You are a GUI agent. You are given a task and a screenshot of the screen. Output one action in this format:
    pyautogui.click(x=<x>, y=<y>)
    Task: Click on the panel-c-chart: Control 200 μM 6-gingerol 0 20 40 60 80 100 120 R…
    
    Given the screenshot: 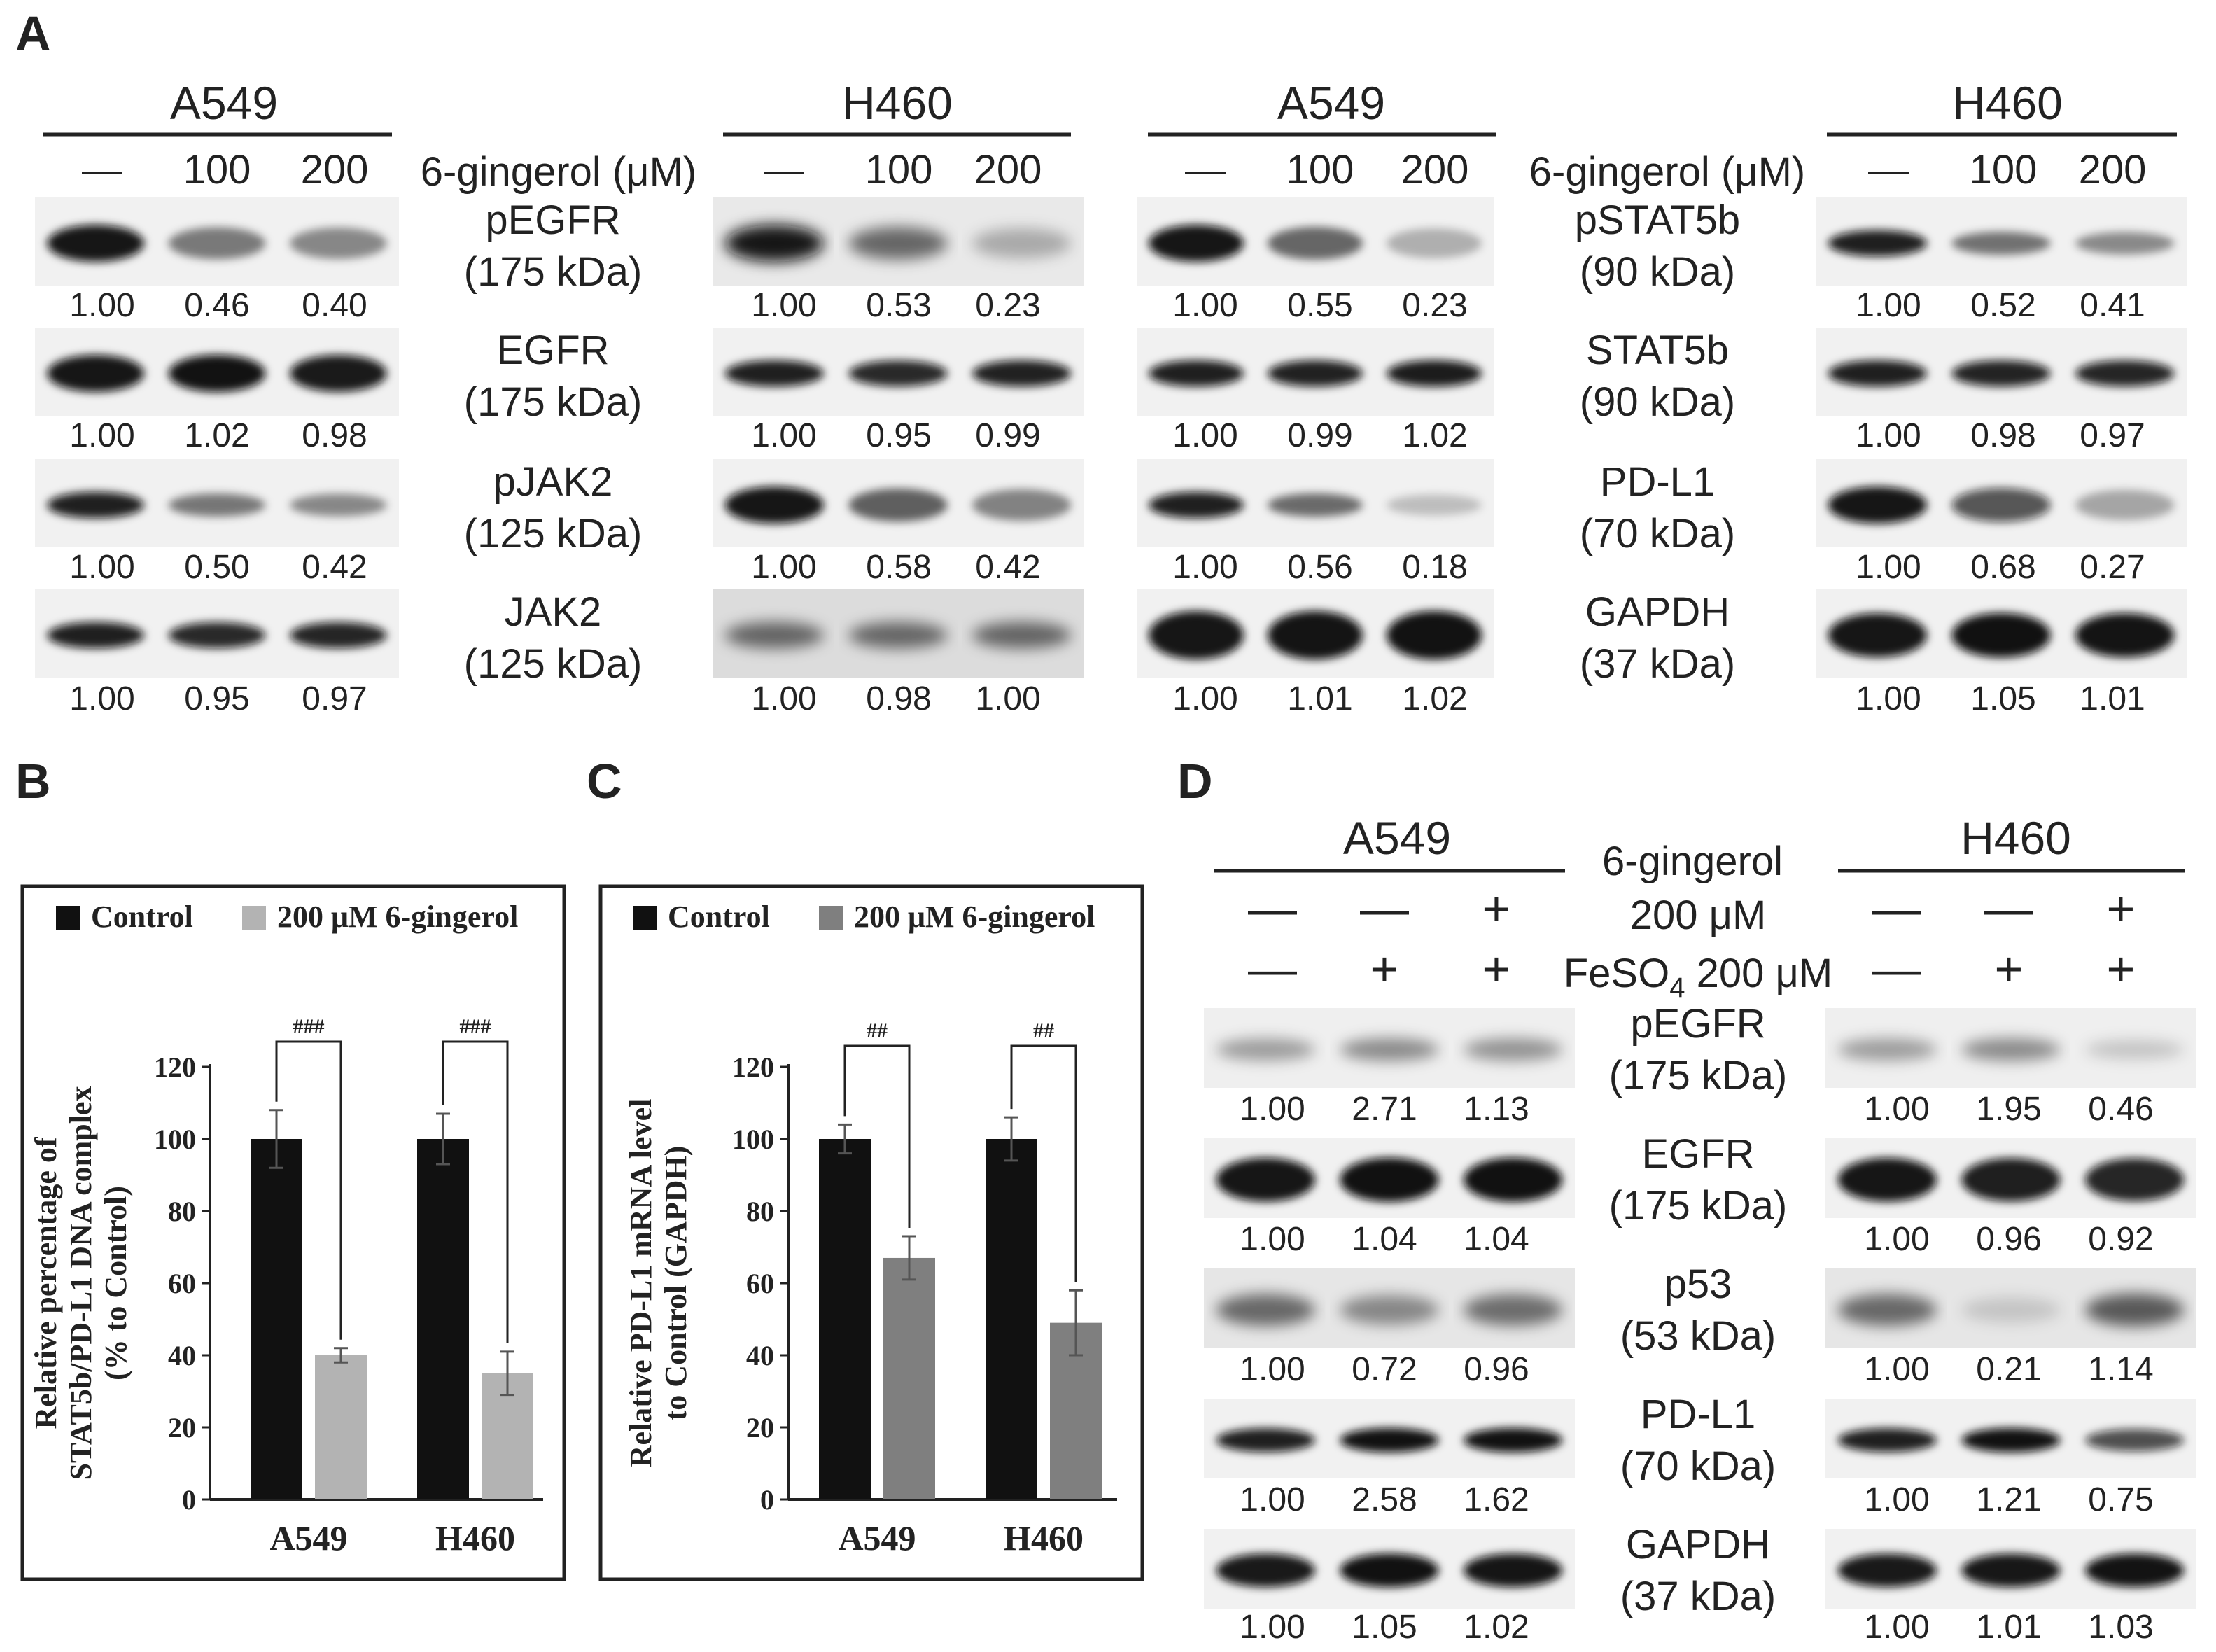 What is the action you would take?
    pyautogui.click(x=871, y=1232)
    